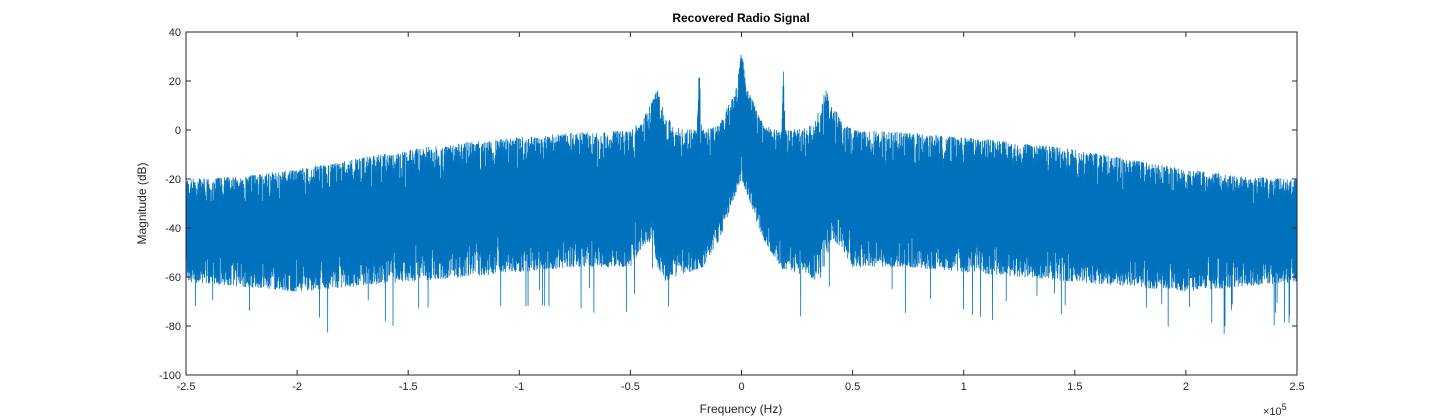 Image resolution: width=1433 pixels, height=420 pixels. I want to click on x-tick-label: 0.5, so click(852, 387).